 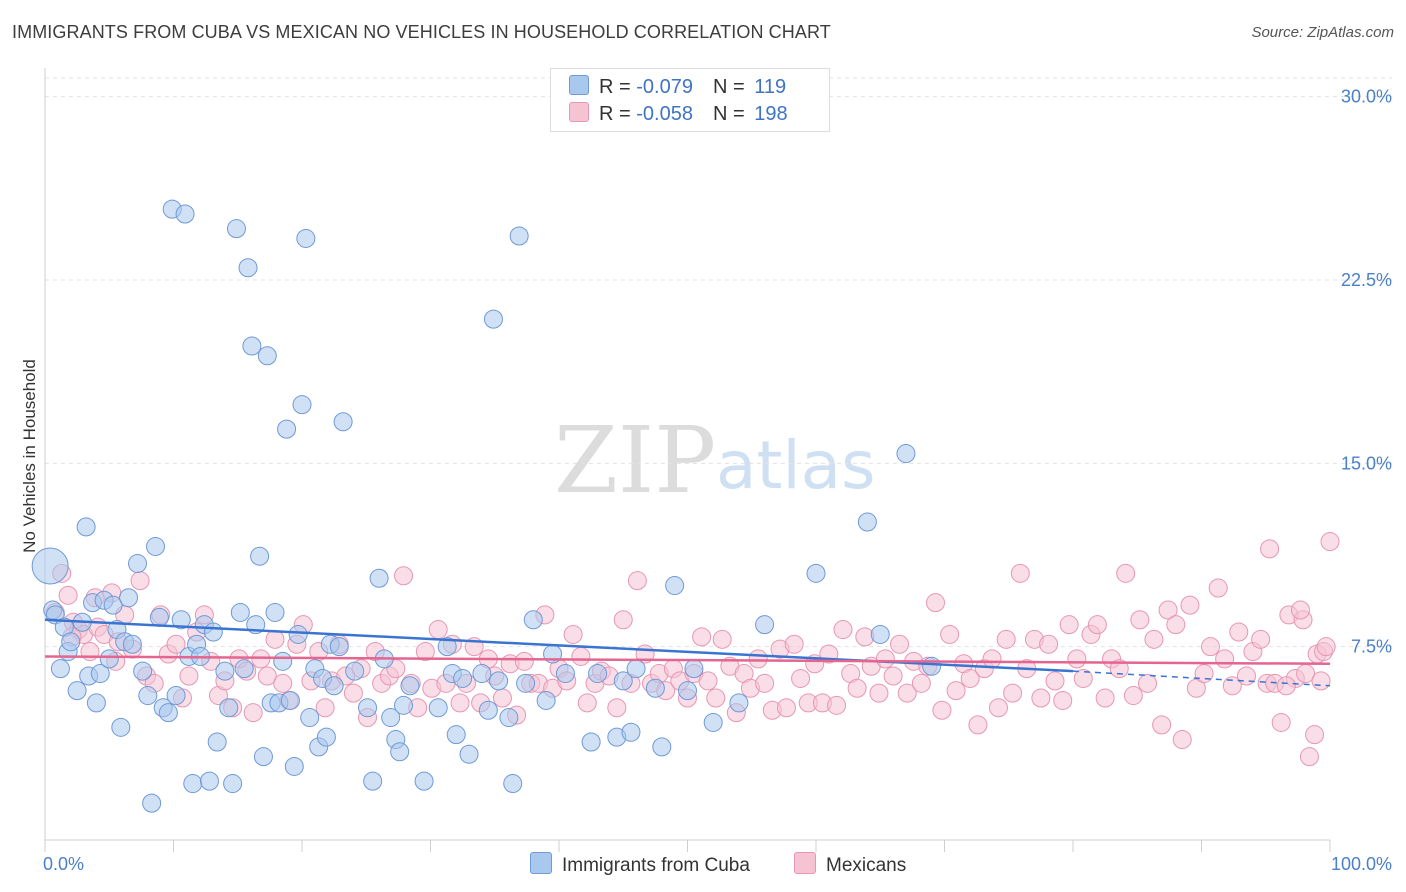 I want to click on bottom-legend-mexicans: Mexicans, so click(x=850, y=864).